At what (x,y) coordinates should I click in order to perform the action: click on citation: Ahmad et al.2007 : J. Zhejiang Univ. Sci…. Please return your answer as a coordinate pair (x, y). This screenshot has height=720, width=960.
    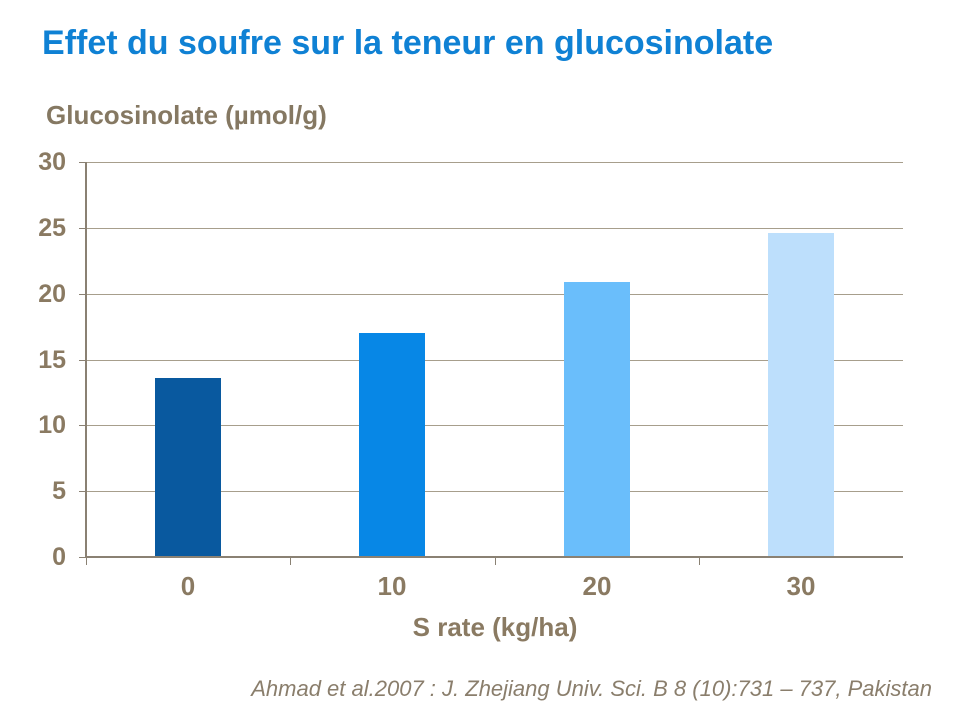
    Looking at the image, I should click on (591, 688).